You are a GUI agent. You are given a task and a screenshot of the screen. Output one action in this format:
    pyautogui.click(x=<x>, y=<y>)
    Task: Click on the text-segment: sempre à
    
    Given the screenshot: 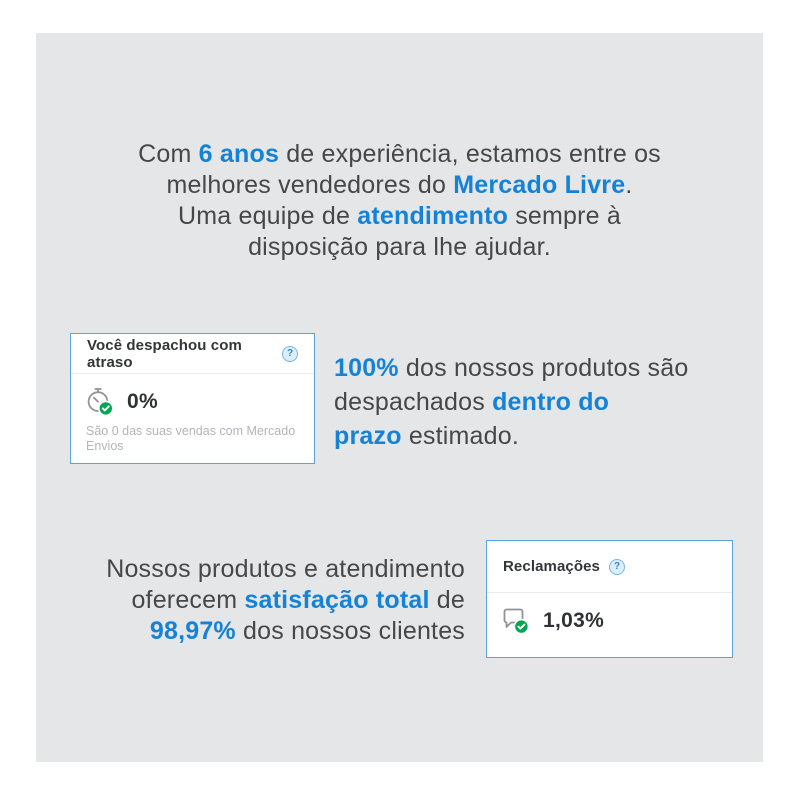 What is the action you would take?
    pyautogui.click(x=565, y=216)
    